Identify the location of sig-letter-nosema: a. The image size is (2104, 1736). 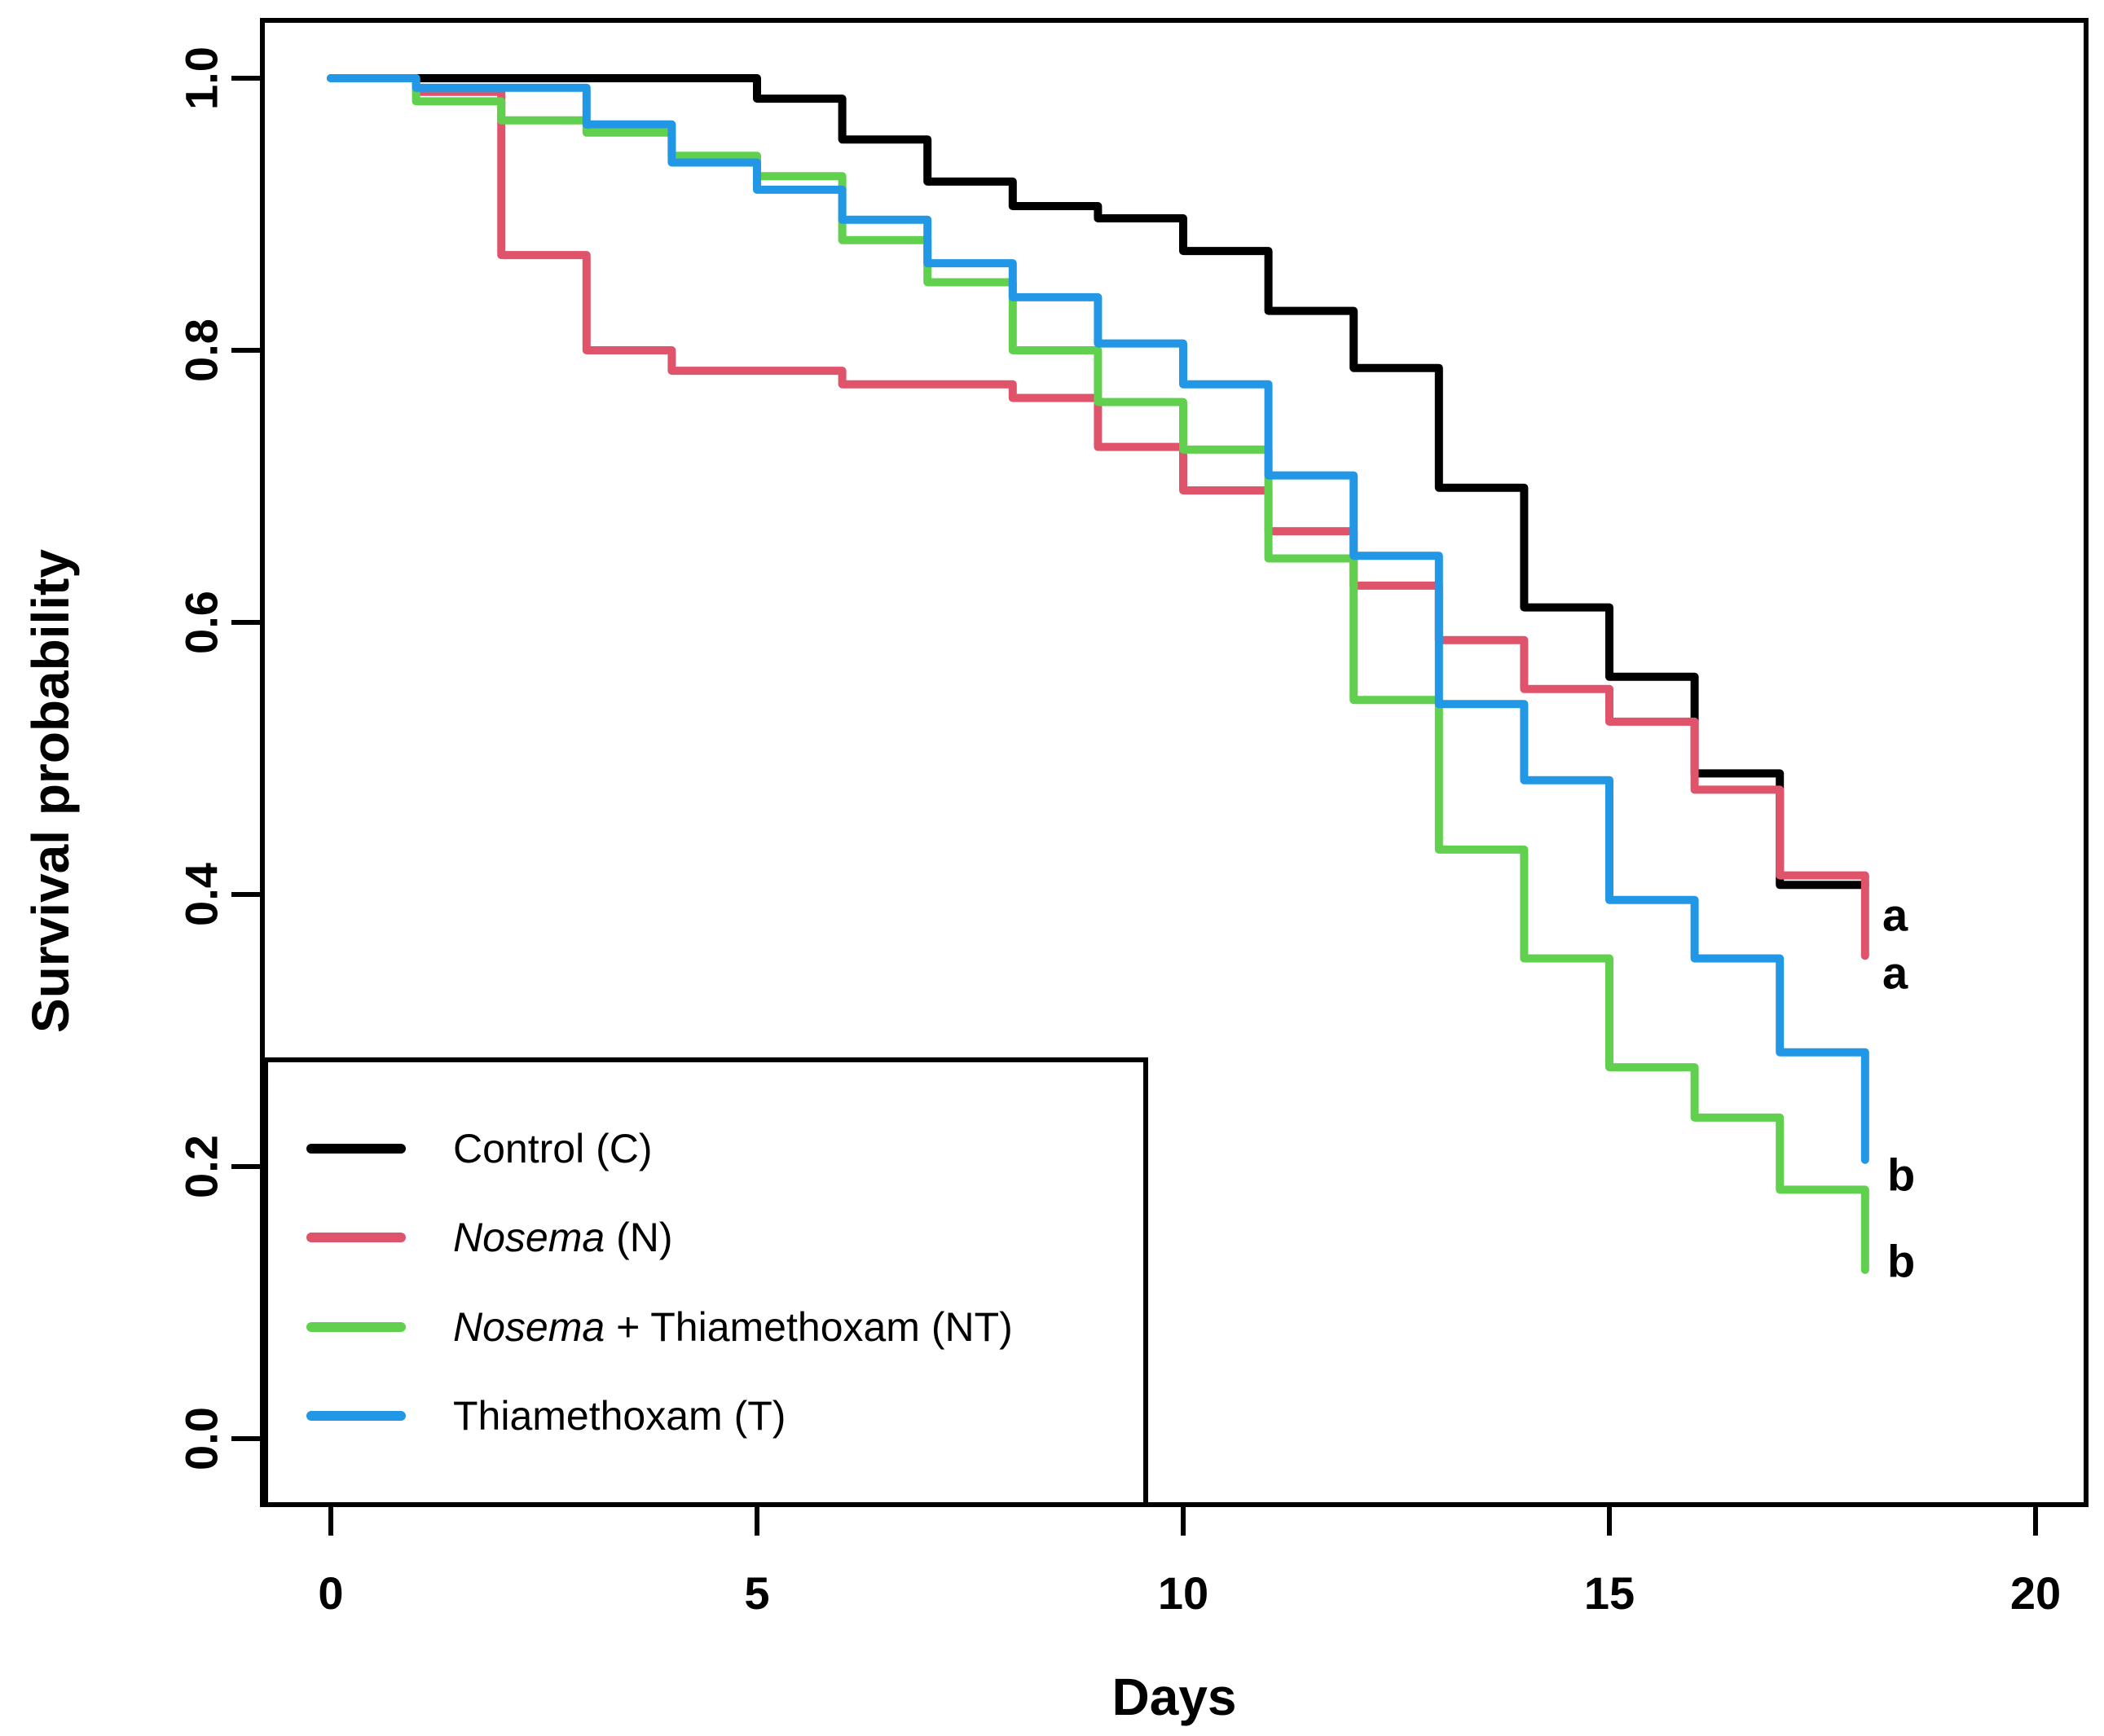
(1895, 973).